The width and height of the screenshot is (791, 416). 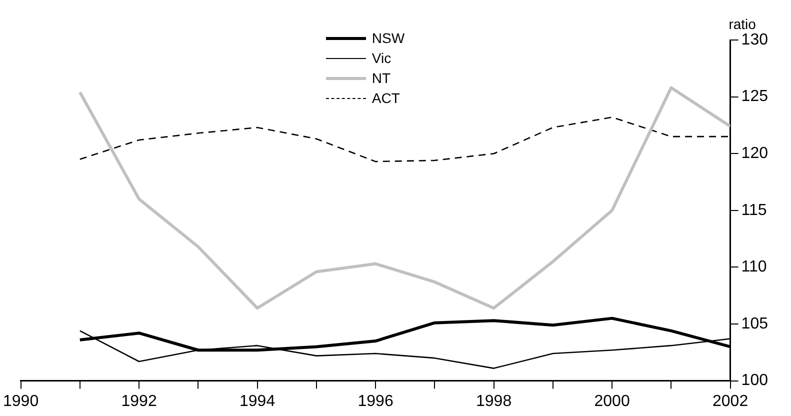 What do you see at coordinates (388, 38) in the screenshot?
I see `legend-label: NSW` at bounding box center [388, 38].